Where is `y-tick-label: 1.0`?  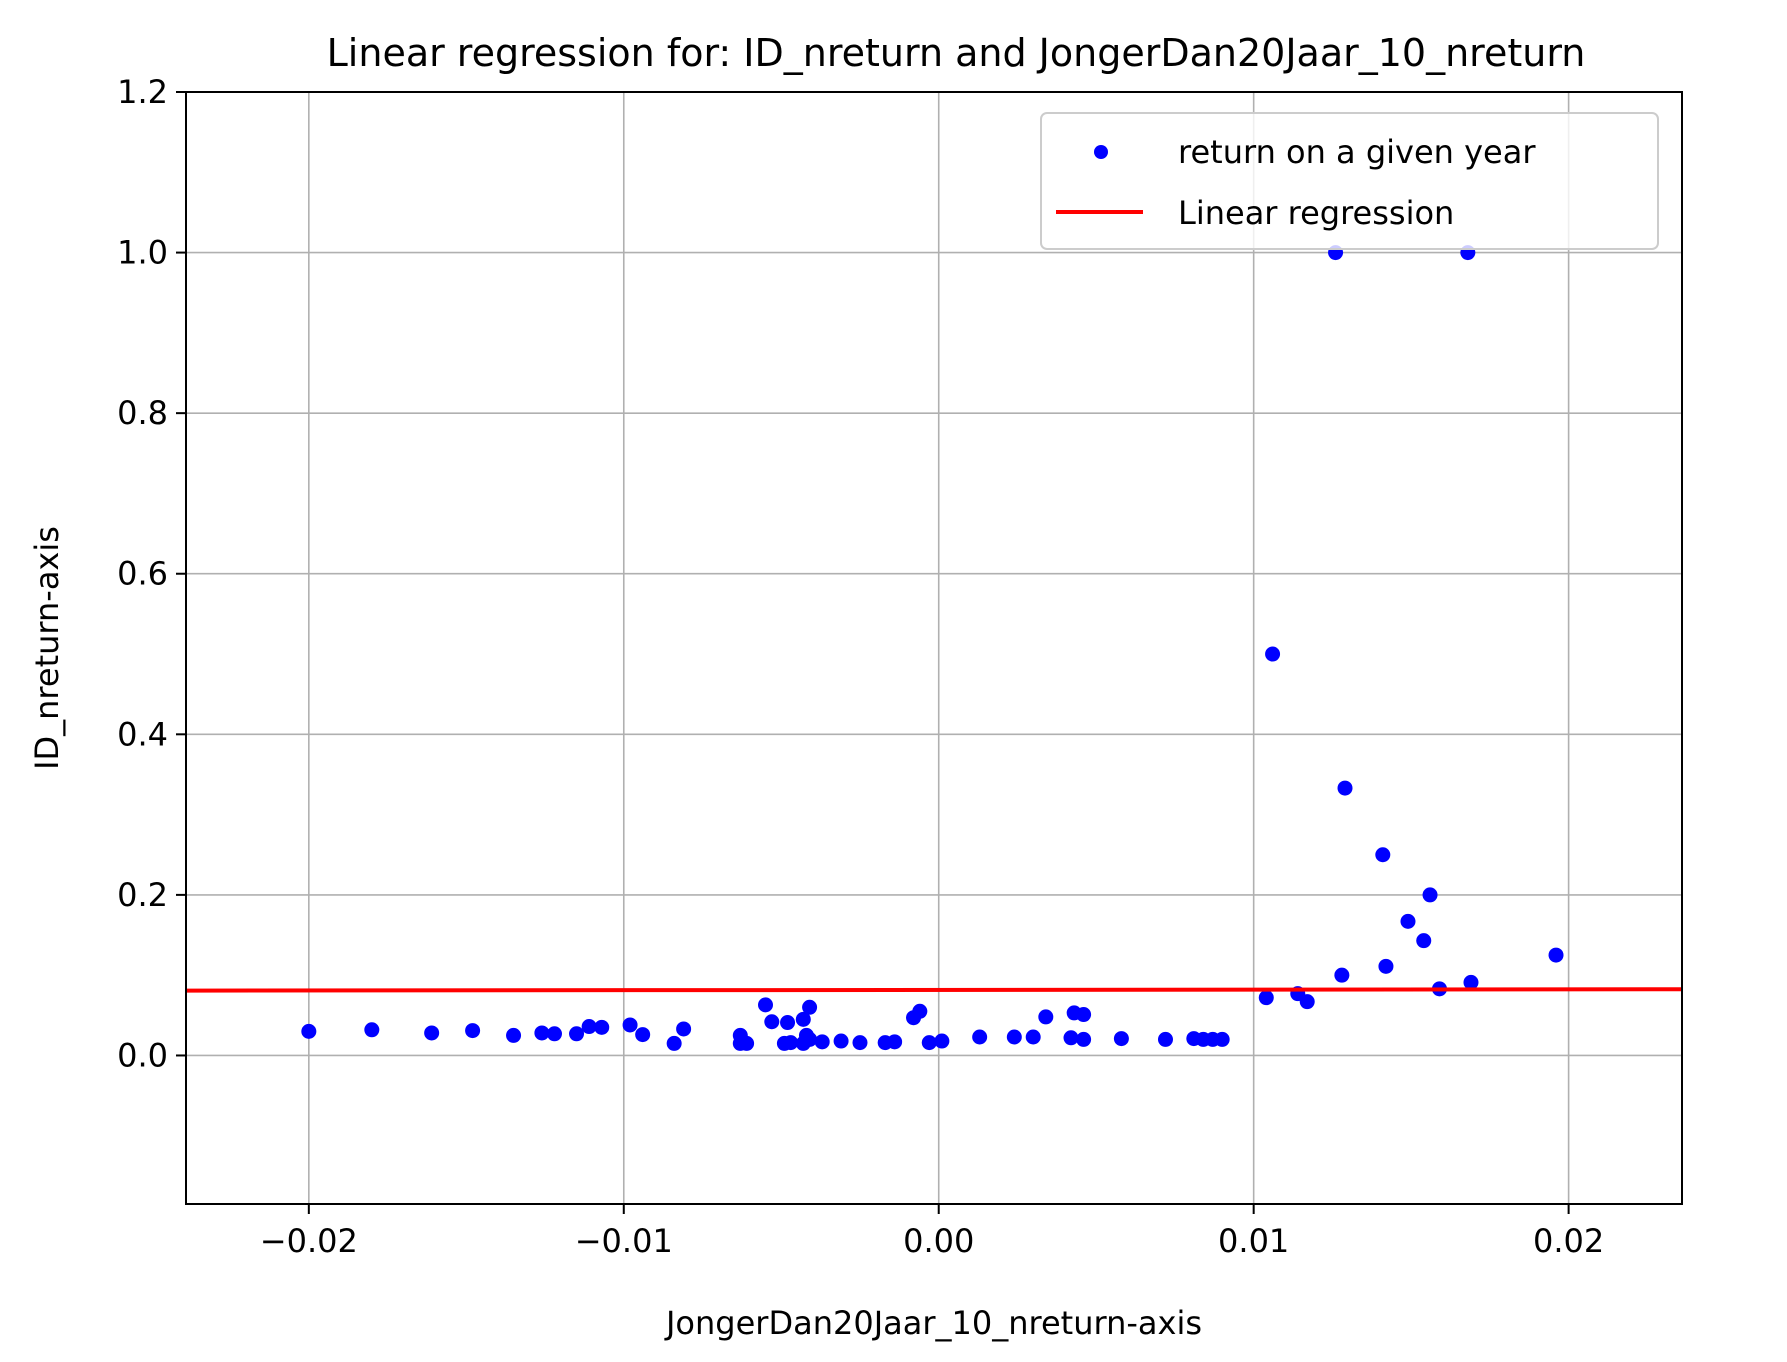 y-tick-label: 1.0 is located at coordinates (142, 253).